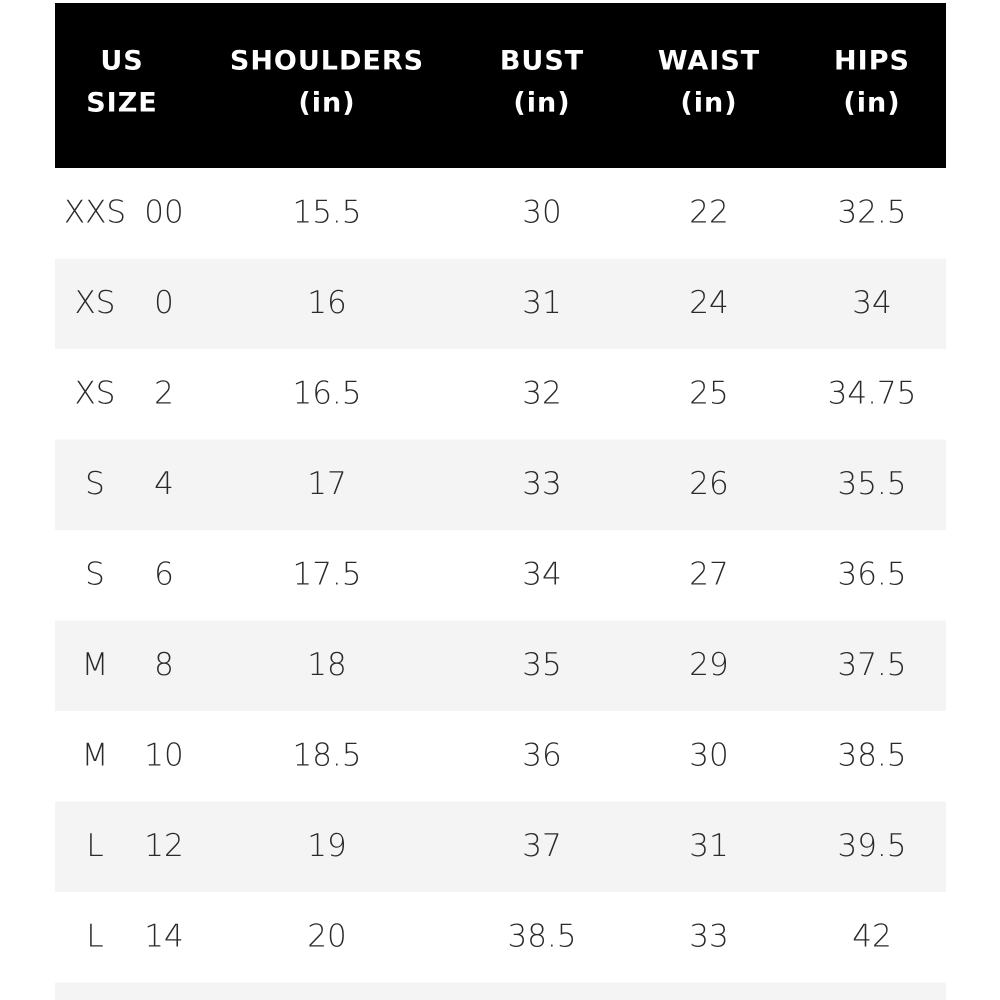 This screenshot has width=1000, height=1000. I want to click on measure-cell: 35, so click(541, 665).